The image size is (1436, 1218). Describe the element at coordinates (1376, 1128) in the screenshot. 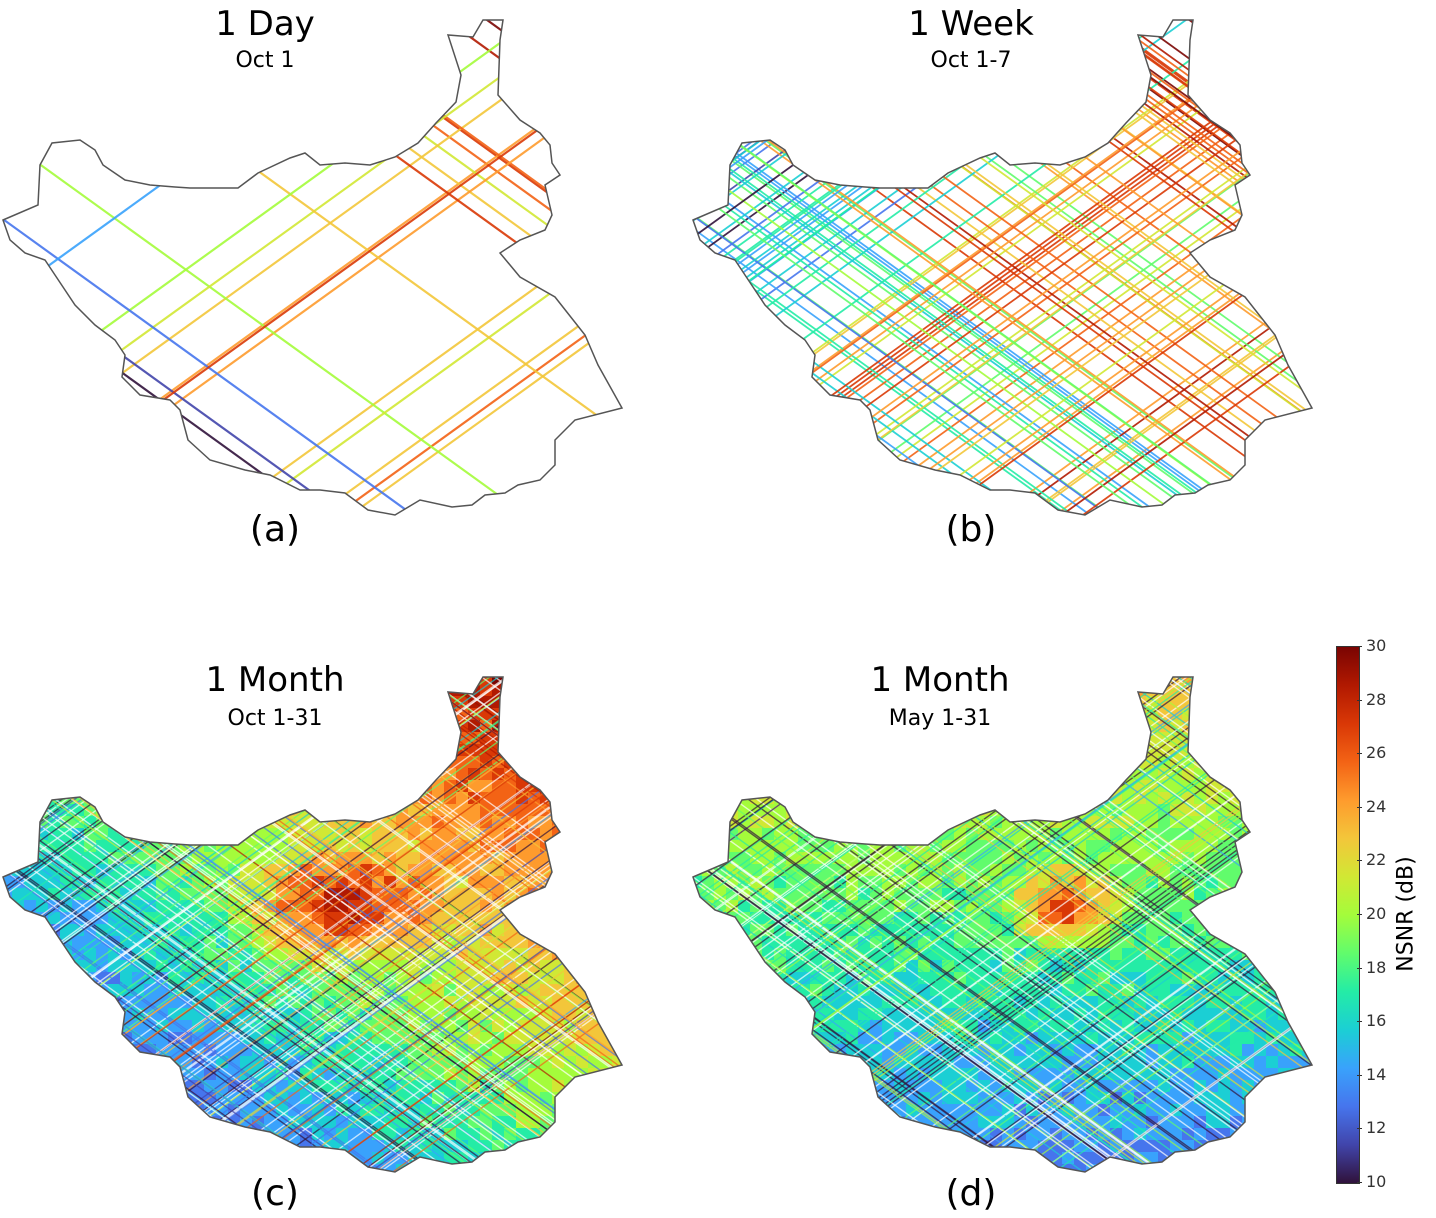

I see `colorbar-tick-label: 12` at that location.